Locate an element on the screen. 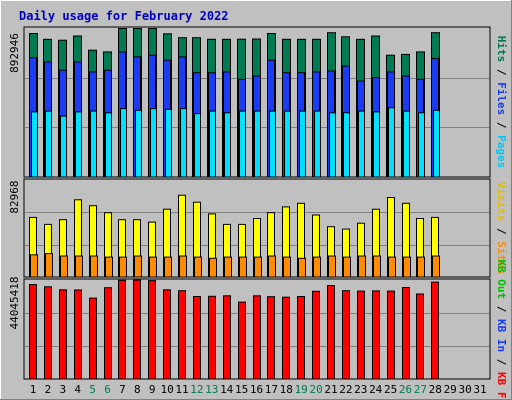 The height and width of the screenshot is (400, 512). day-label-9: 9 is located at coordinates (152, 389).